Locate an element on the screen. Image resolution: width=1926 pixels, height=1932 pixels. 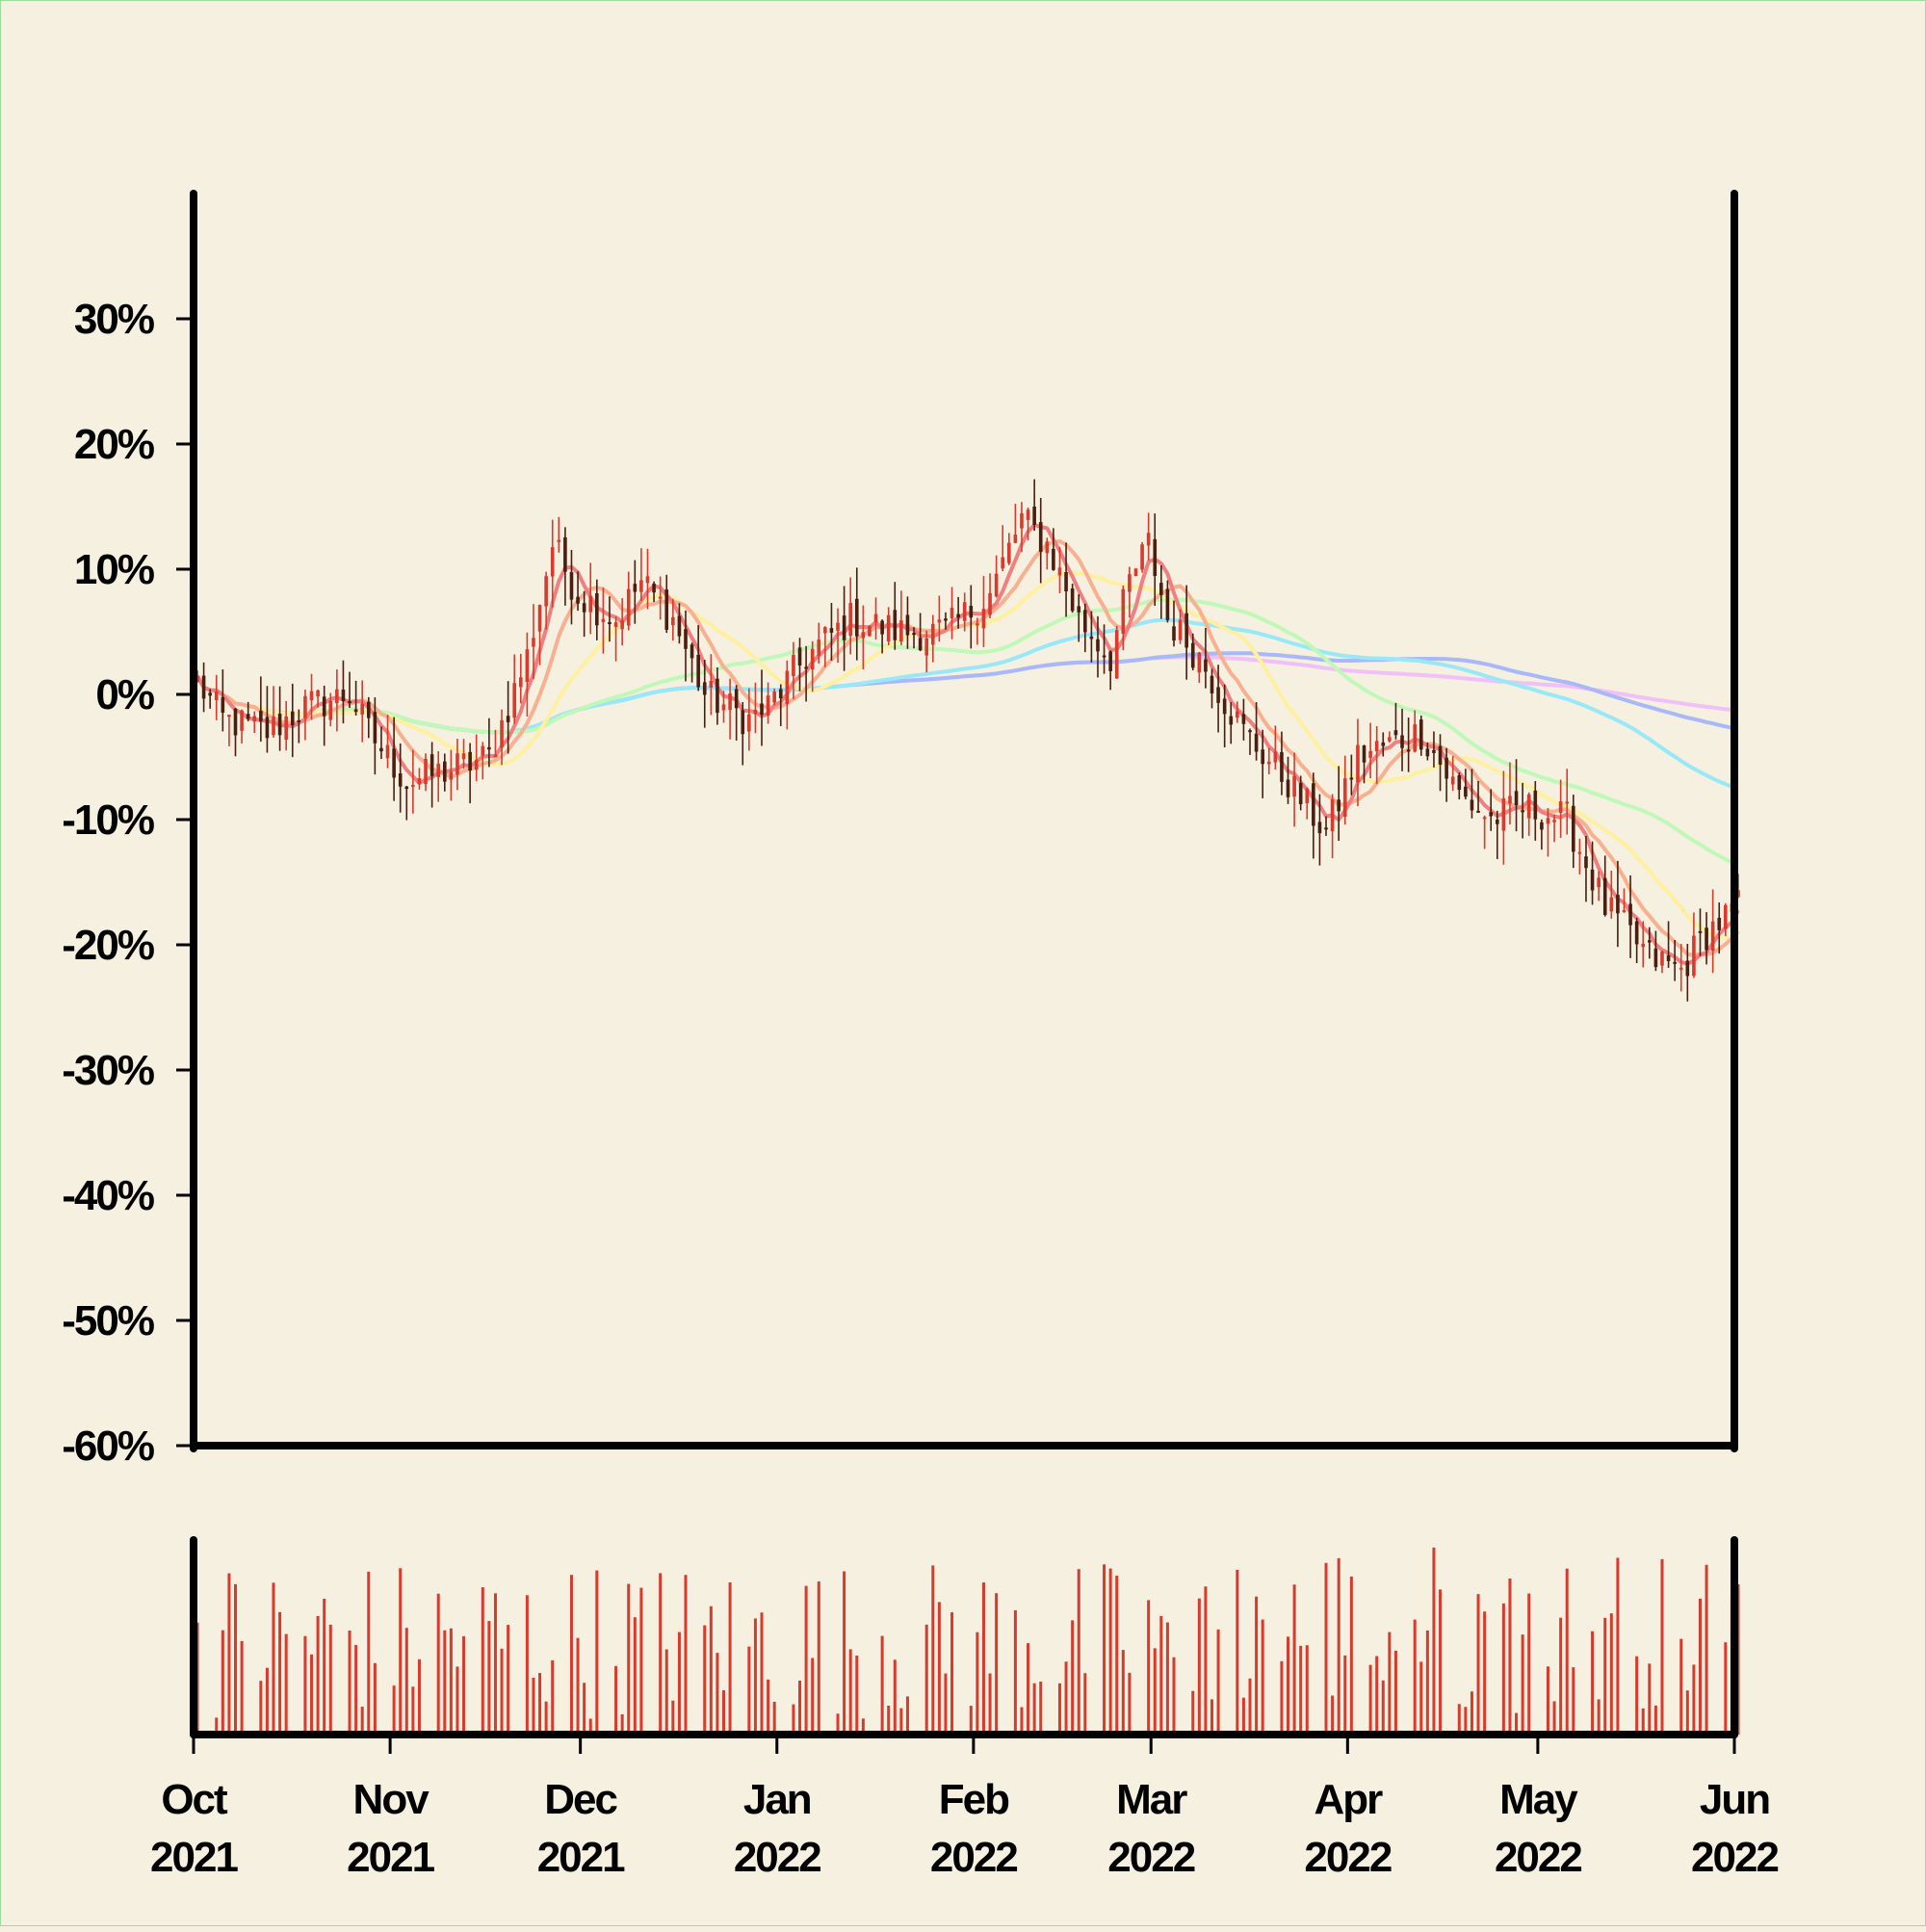
y-tick-label: 30% is located at coordinates (114, 319).